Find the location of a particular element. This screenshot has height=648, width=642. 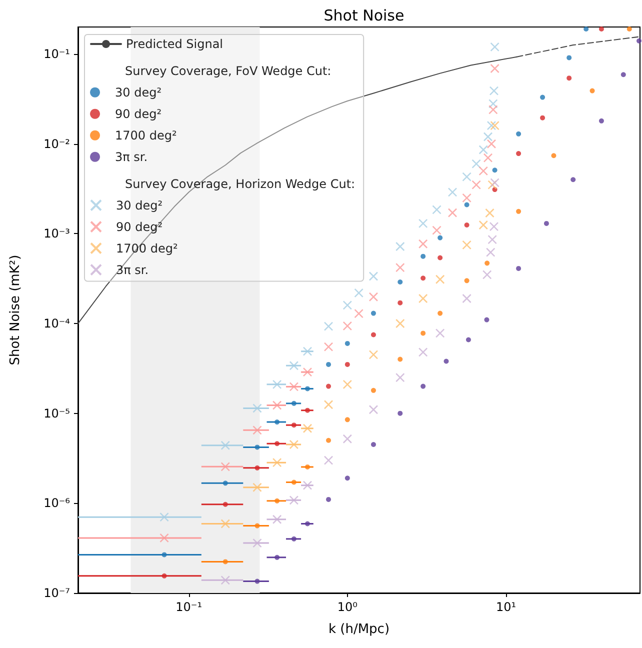

y-tick-label: 10⁻¹ is located at coordinates (57, 54).